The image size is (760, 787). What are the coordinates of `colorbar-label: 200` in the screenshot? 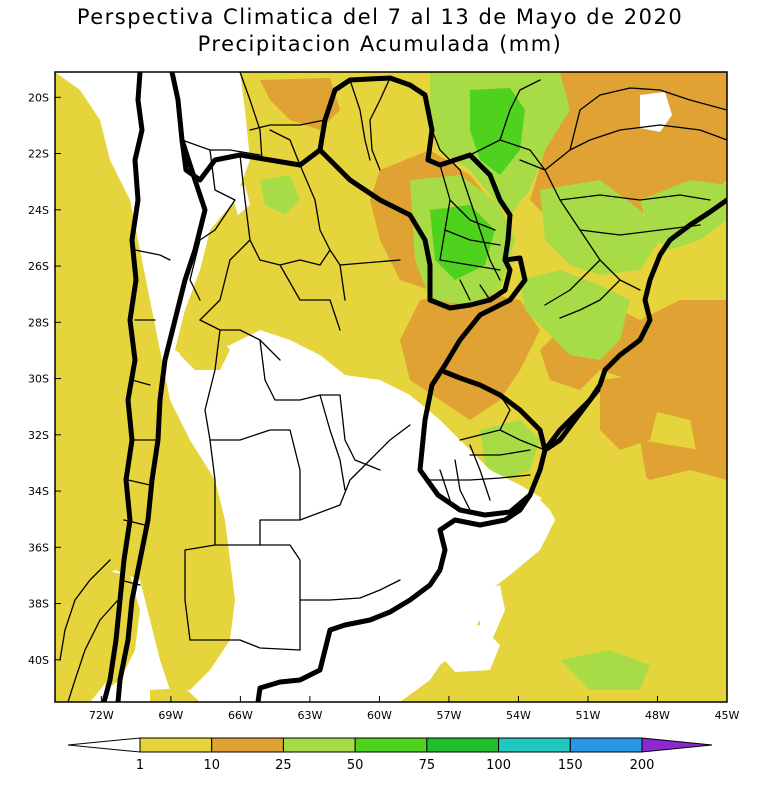 It's located at (642, 765).